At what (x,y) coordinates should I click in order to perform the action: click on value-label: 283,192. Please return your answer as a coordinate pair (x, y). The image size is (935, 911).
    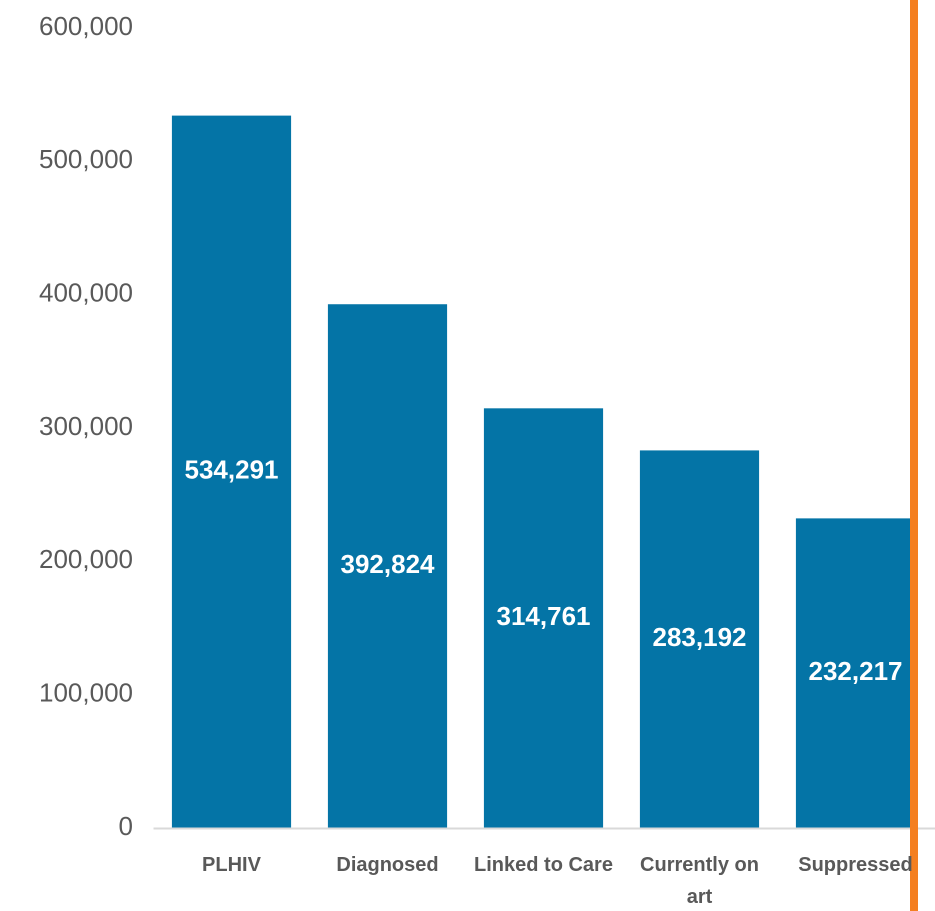
    Looking at the image, I should click on (700, 637).